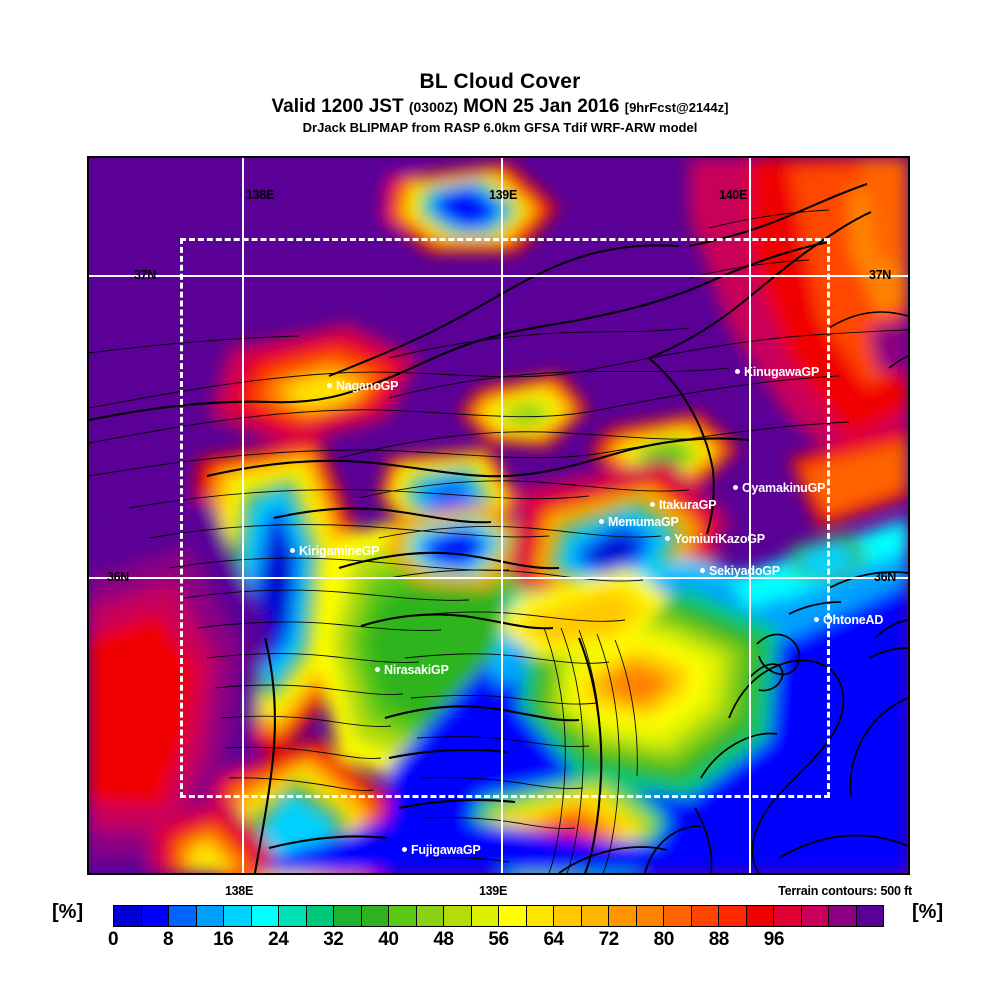  What do you see at coordinates (337, 106) in the screenshot?
I see `valid-prefix: Valid 1200 JST` at bounding box center [337, 106].